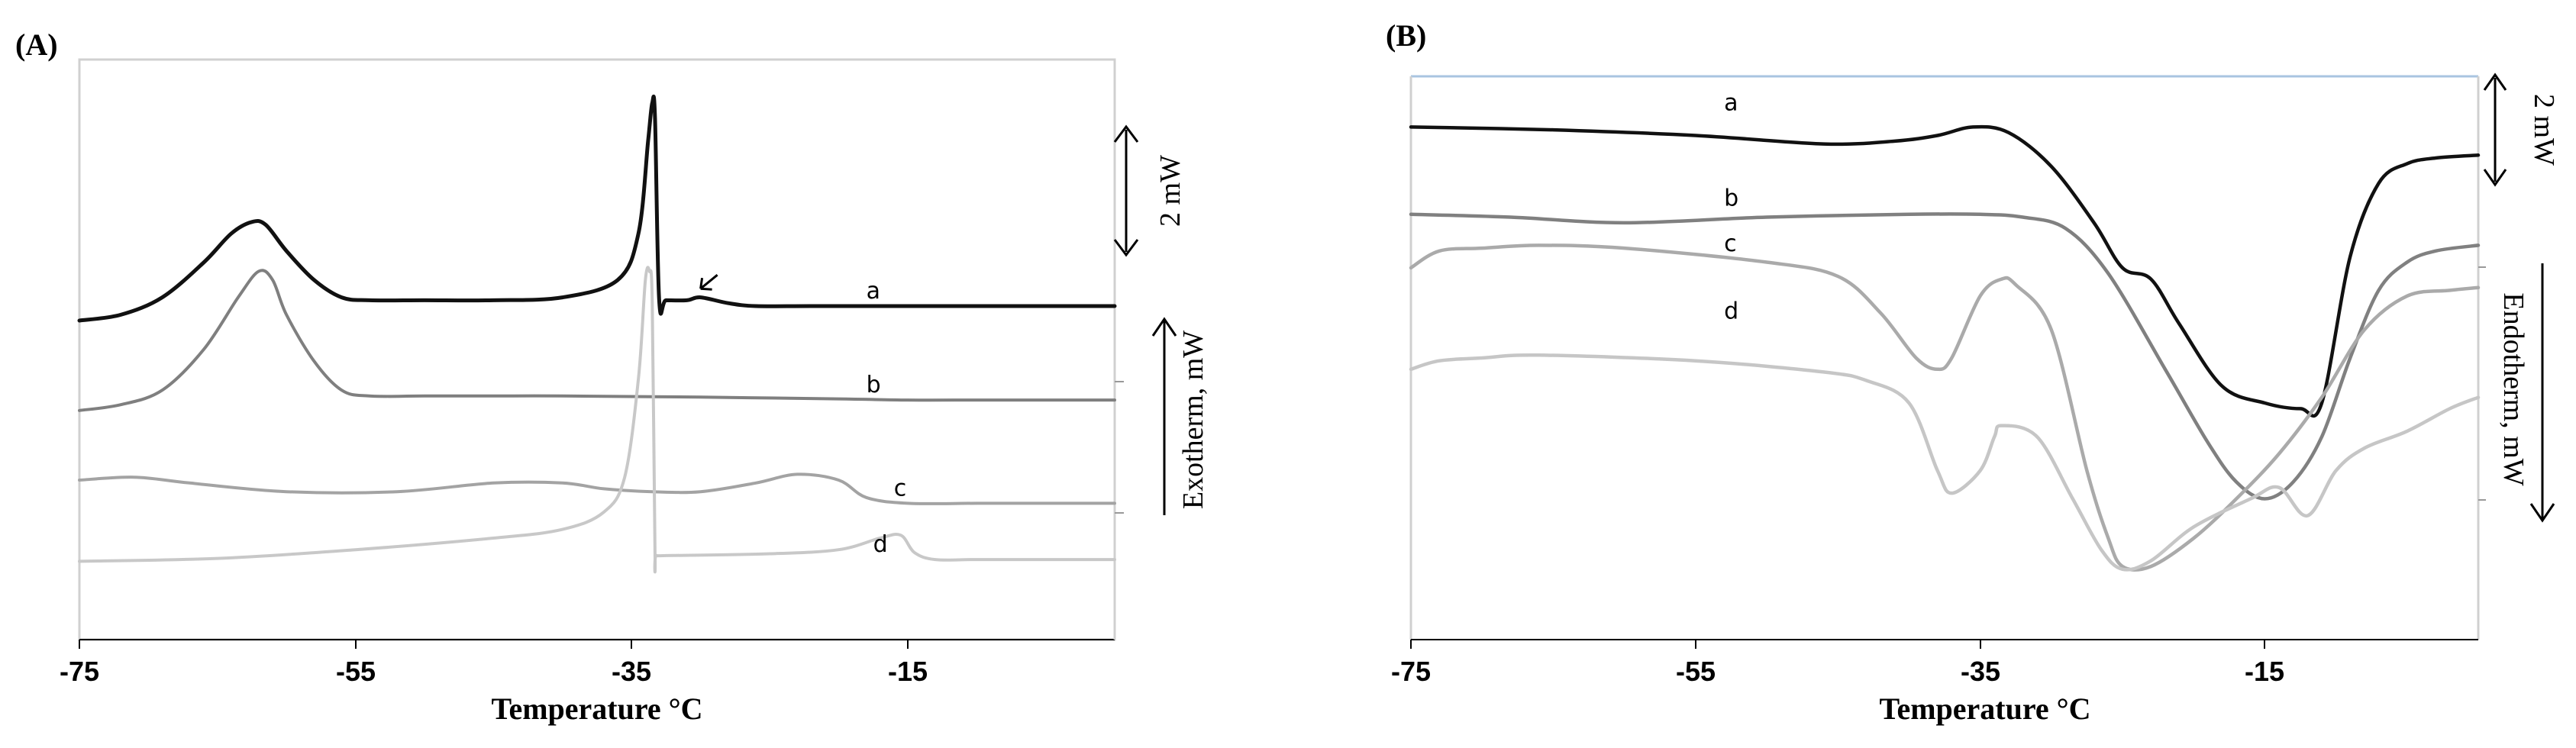  I want to click on y-axis-direction-a: Exotherm, mW, so click(1180, 416).